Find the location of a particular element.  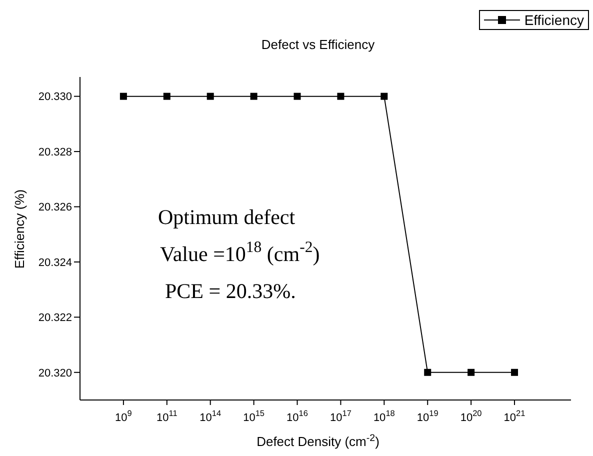

y-tick-label: 20.322 is located at coordinates (55, 318).